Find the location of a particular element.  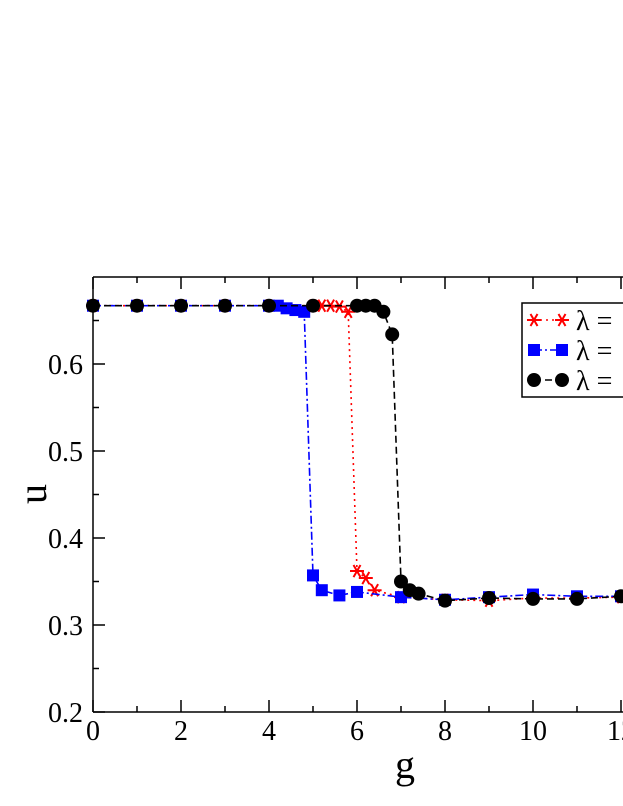

y-tick-label: 0.3 is located at coordinates (65, 626).